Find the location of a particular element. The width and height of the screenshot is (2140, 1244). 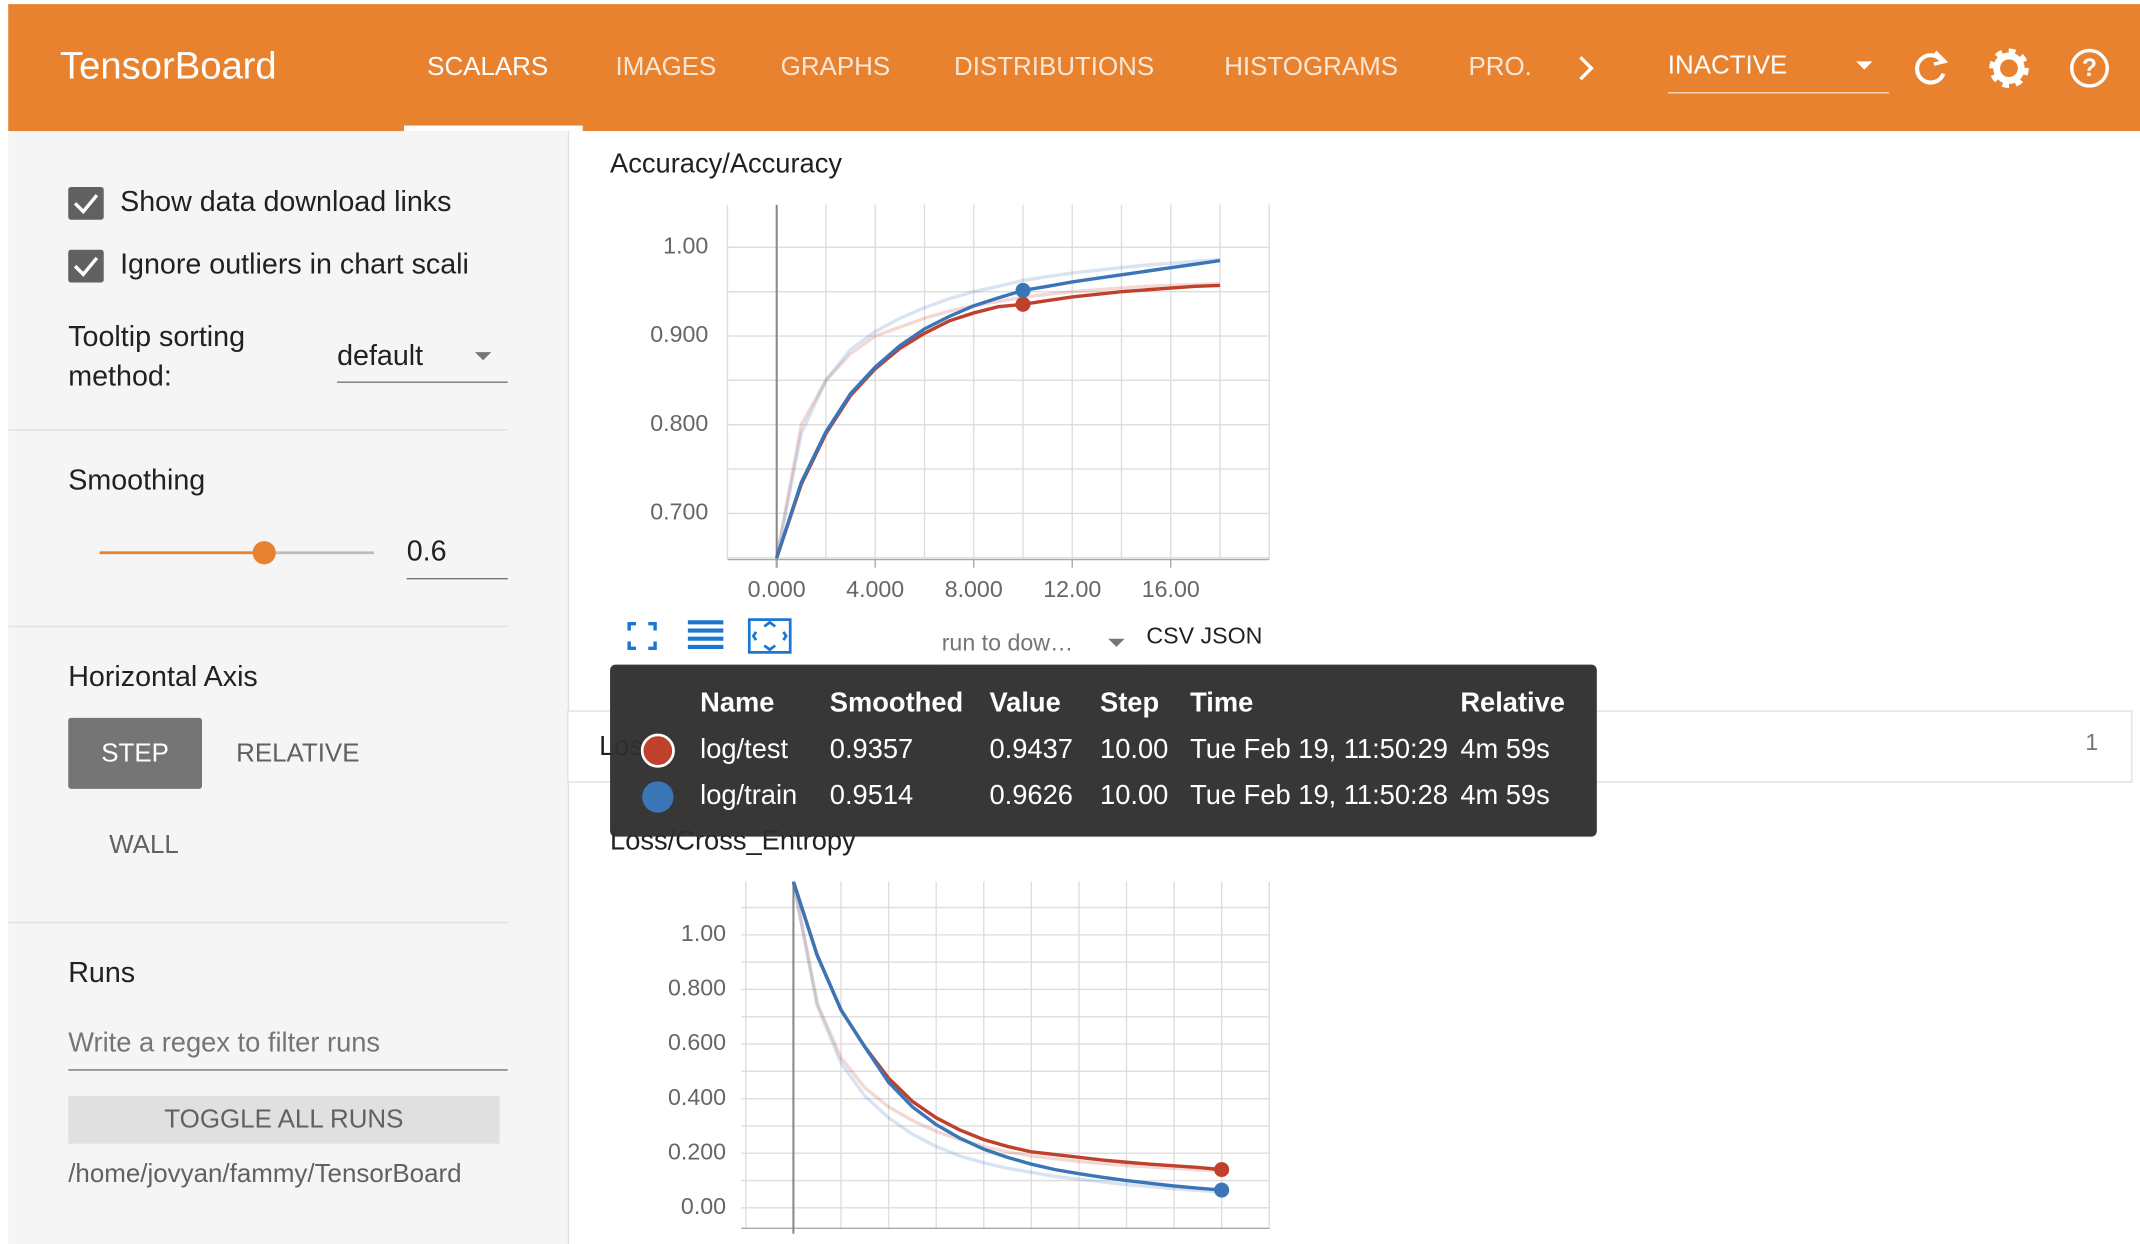

checkbox-label: Show data download links is located at coordinates (285, 202).